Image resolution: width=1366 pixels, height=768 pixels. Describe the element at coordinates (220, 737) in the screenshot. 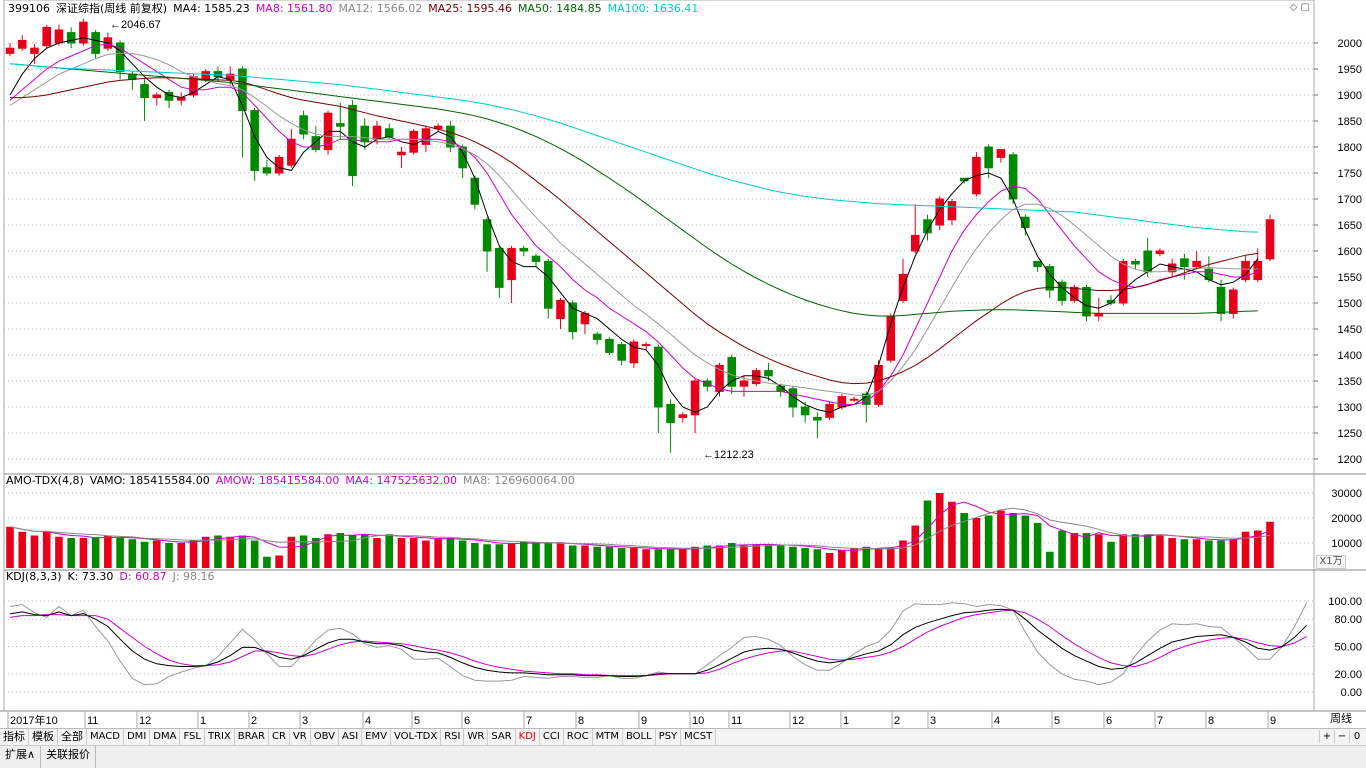

I see `tab-trix: TRIX` at that location.